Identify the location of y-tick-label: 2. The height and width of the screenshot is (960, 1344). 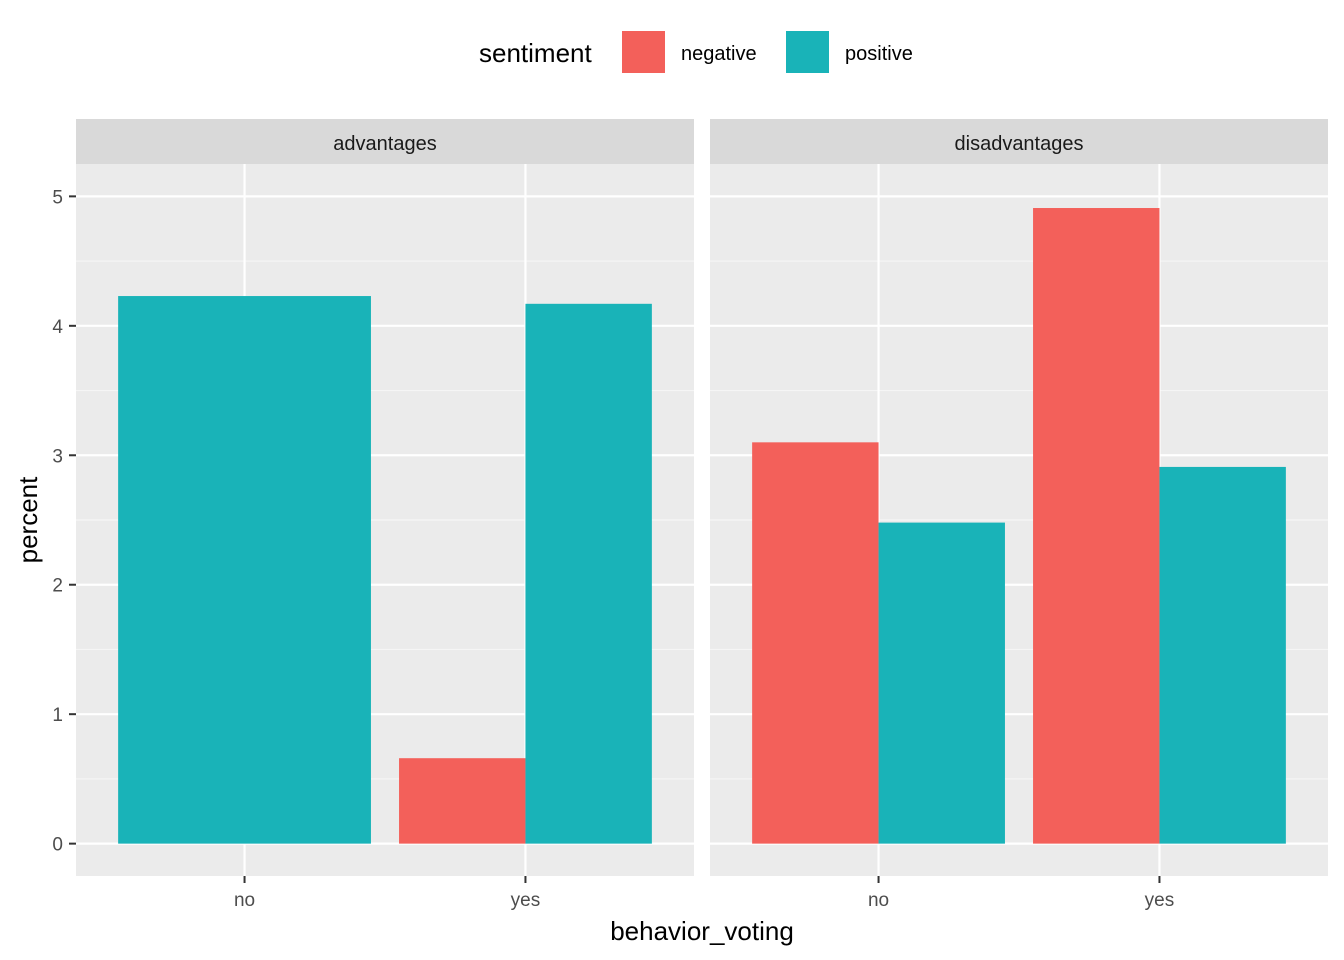
(57, 586).